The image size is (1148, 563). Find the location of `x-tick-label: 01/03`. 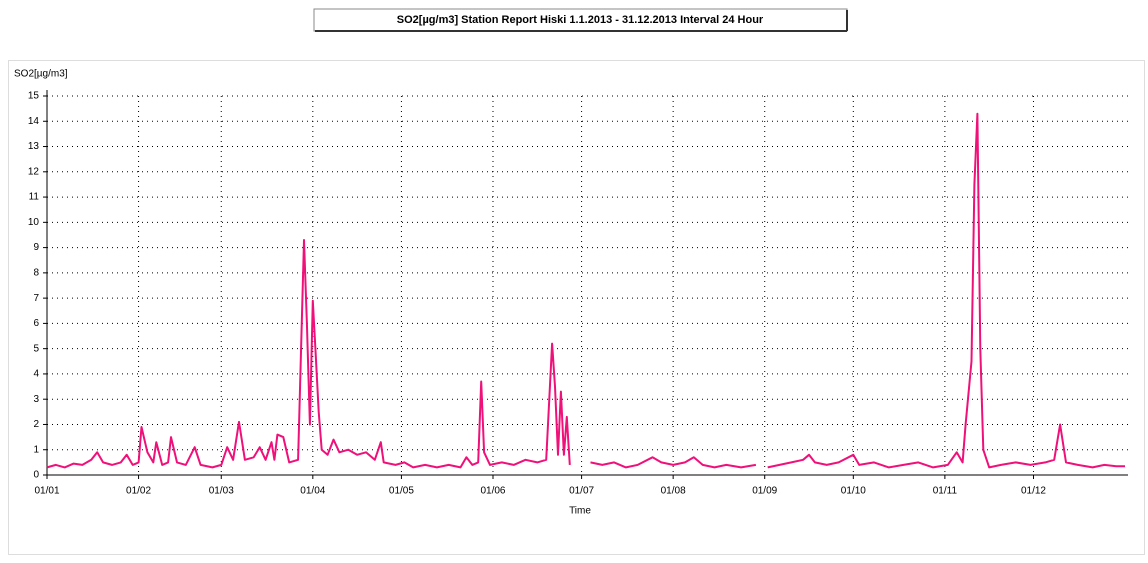

x-tick-label: 01/03 is located at coordinates (221, 491).